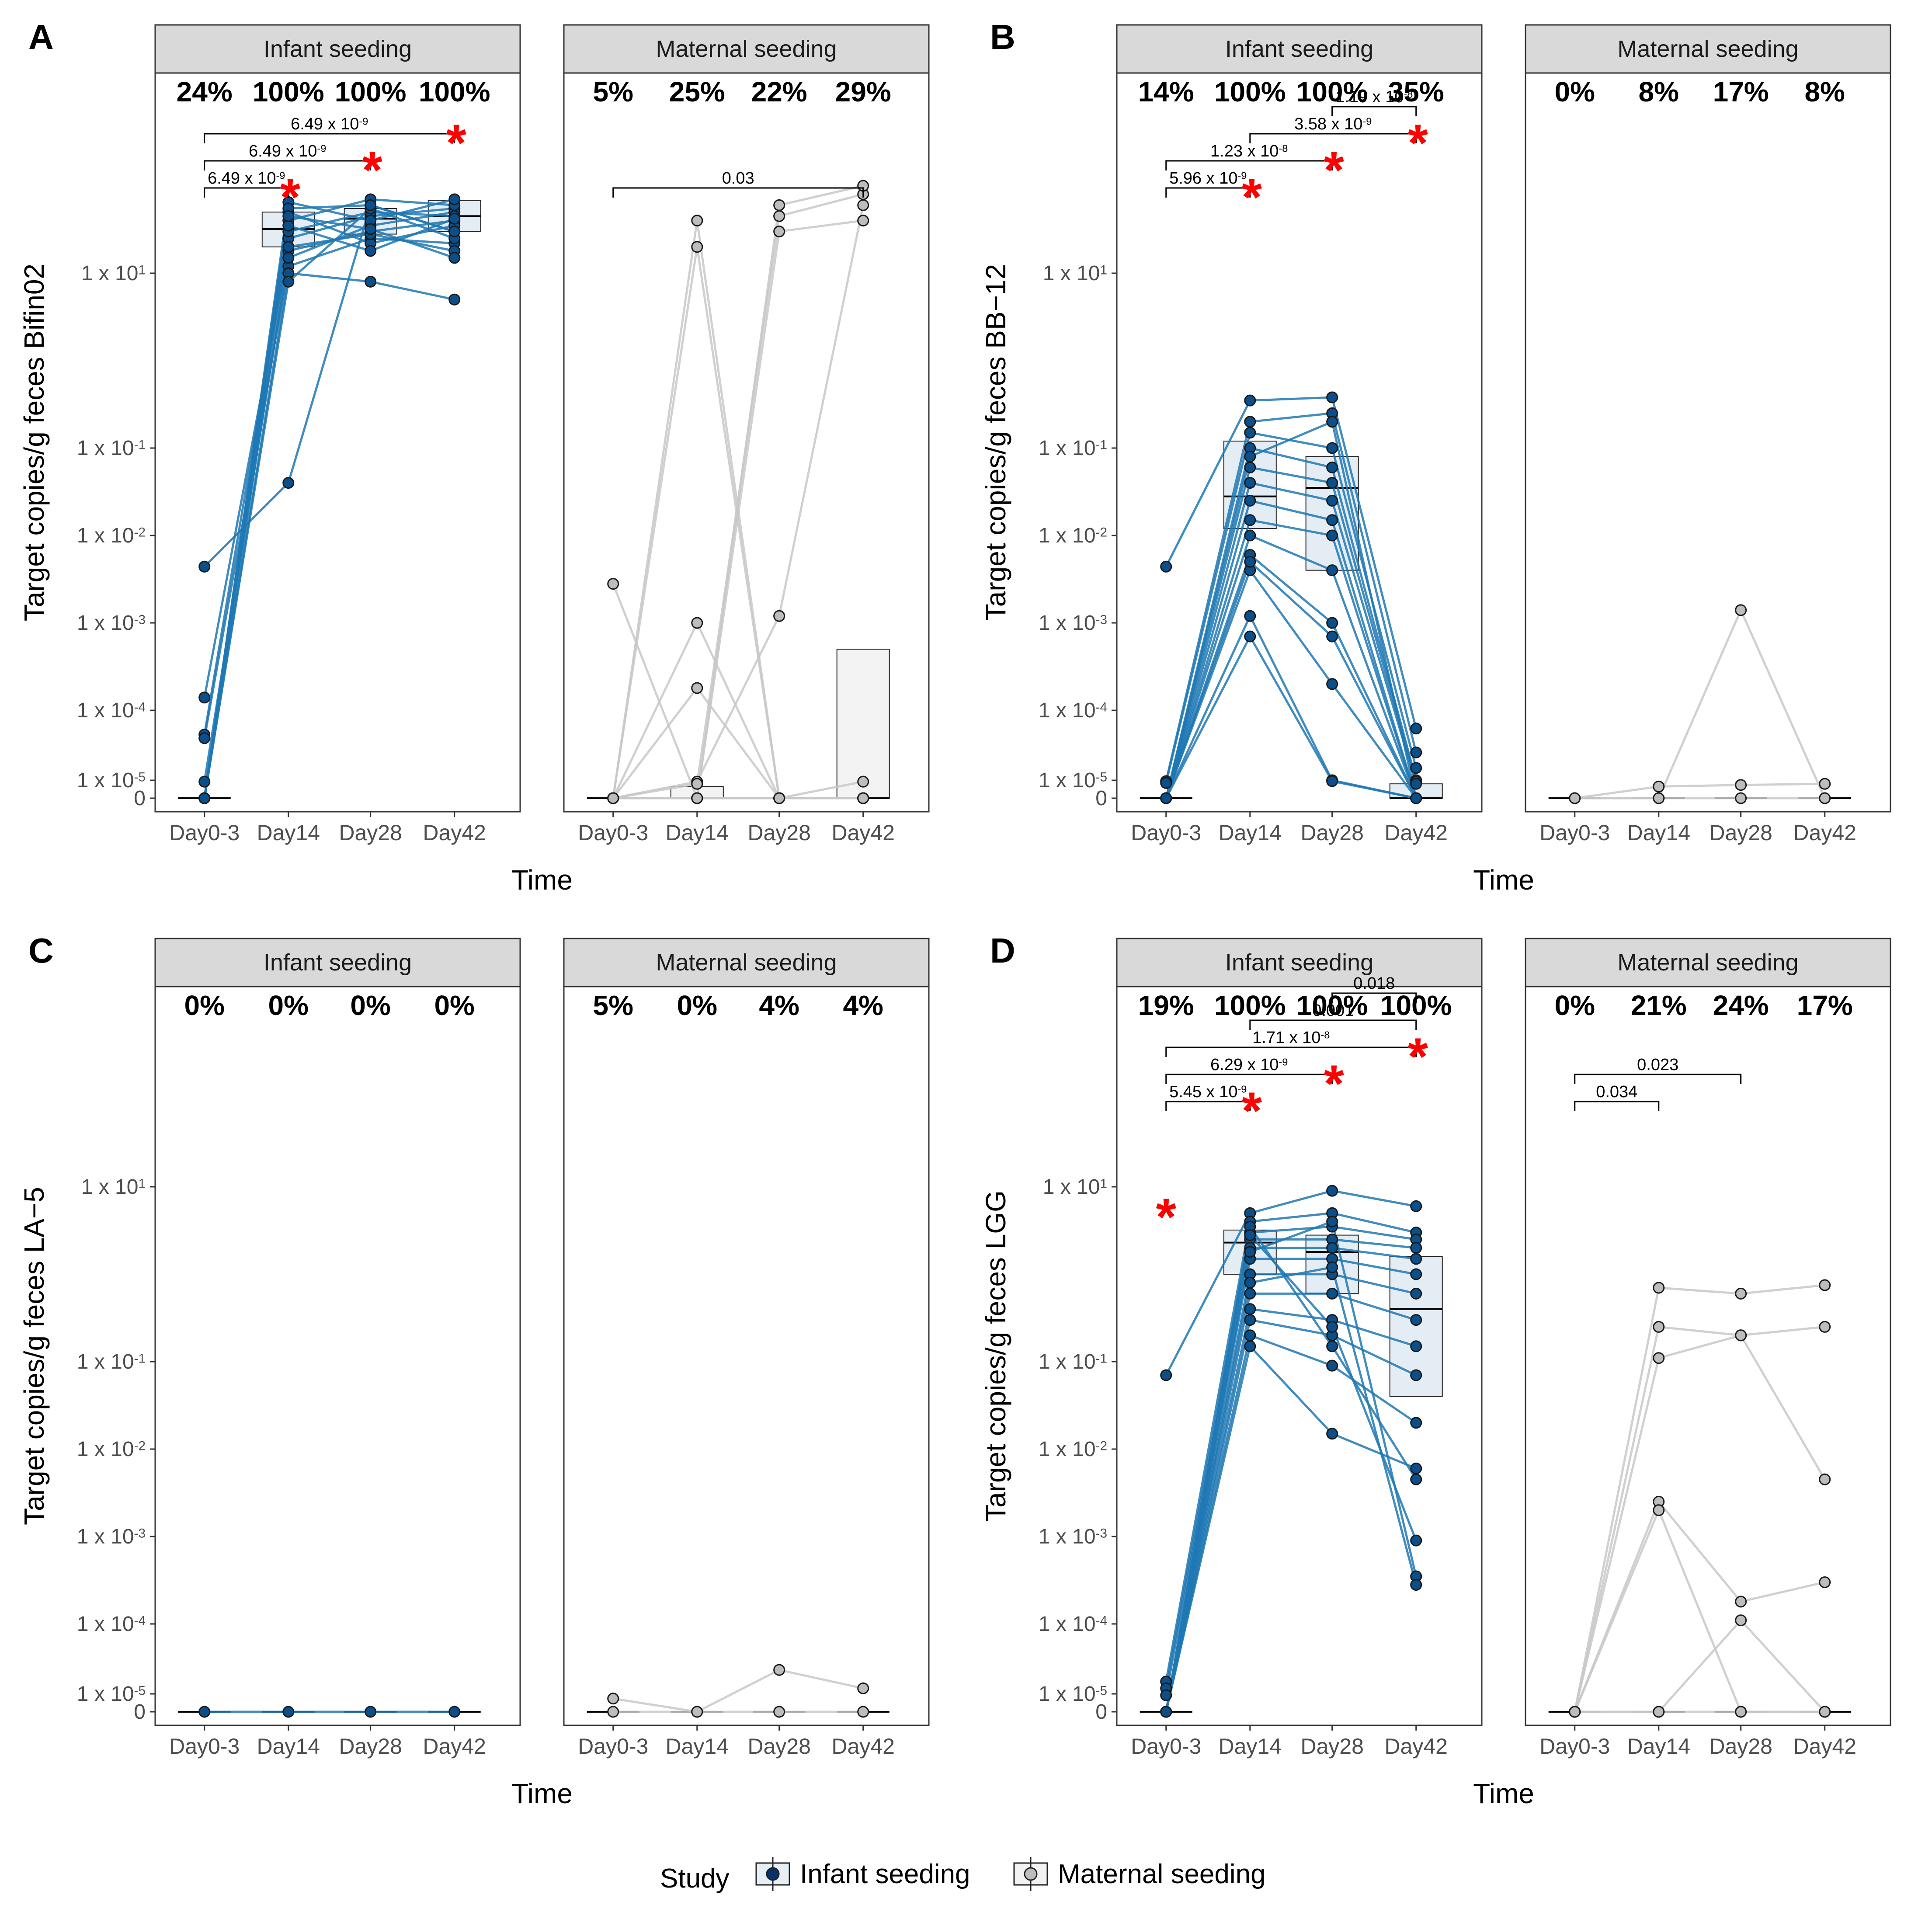  I want to click on percent-label: 100%, so click(455, 92).